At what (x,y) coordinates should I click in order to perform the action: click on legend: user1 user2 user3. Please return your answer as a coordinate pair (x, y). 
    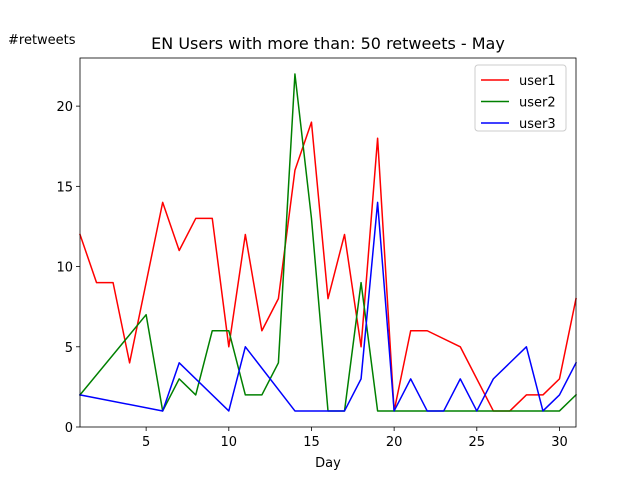
    Looking at the image, I should click on (520, 98).